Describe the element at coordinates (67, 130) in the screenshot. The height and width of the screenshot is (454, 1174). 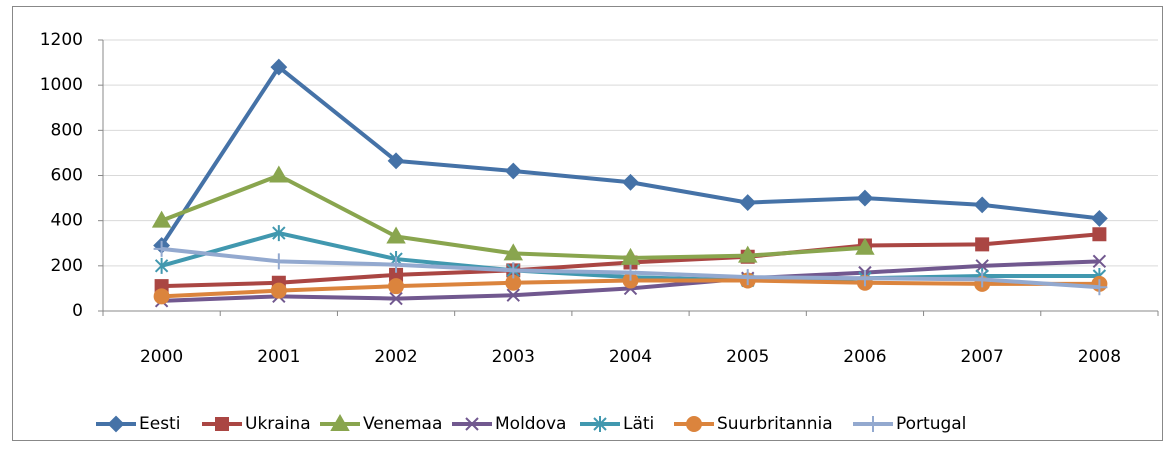
I see `y-tick-label: 800` at that location.